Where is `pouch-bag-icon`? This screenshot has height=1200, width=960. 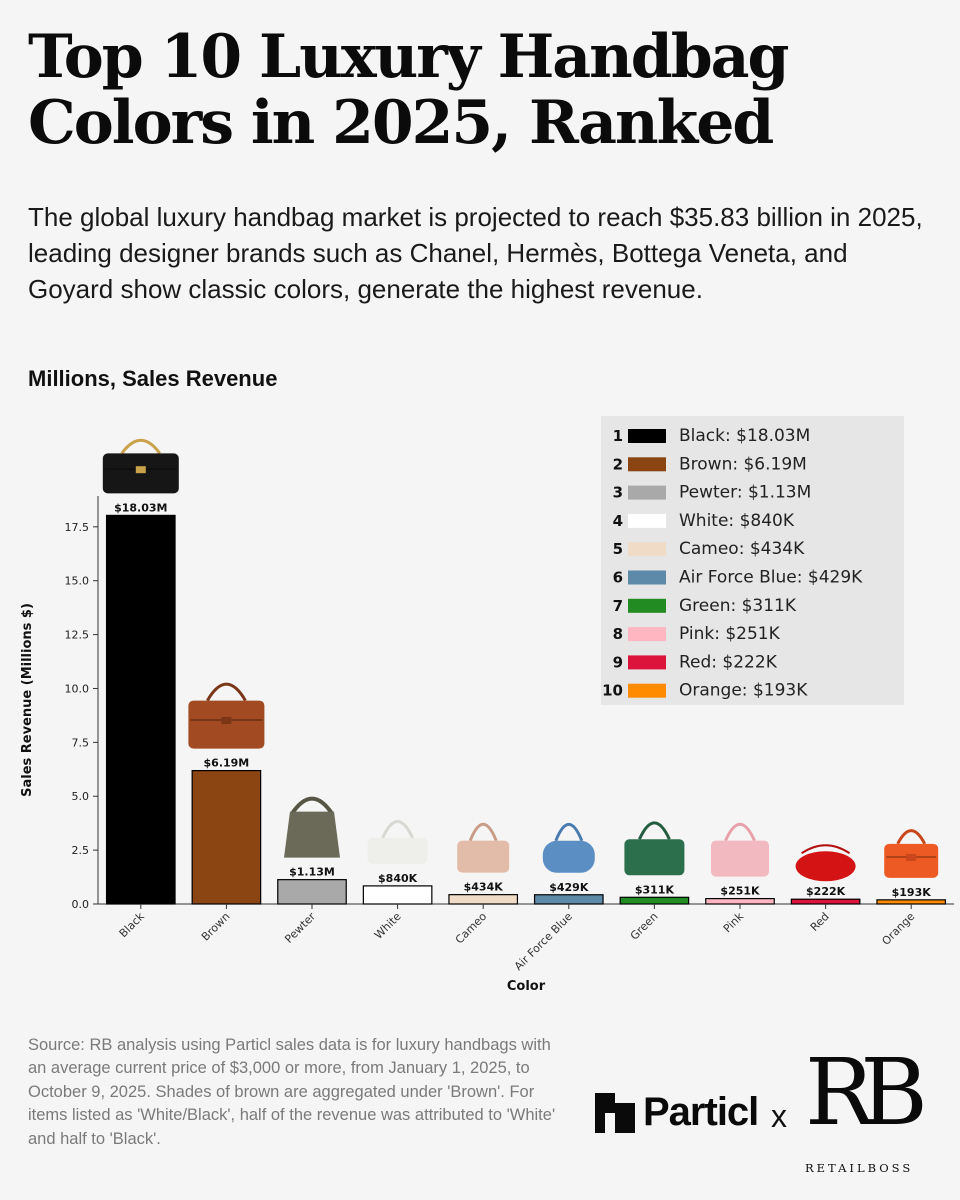
pouch-bag-icon is located at coordinates (825, 863).